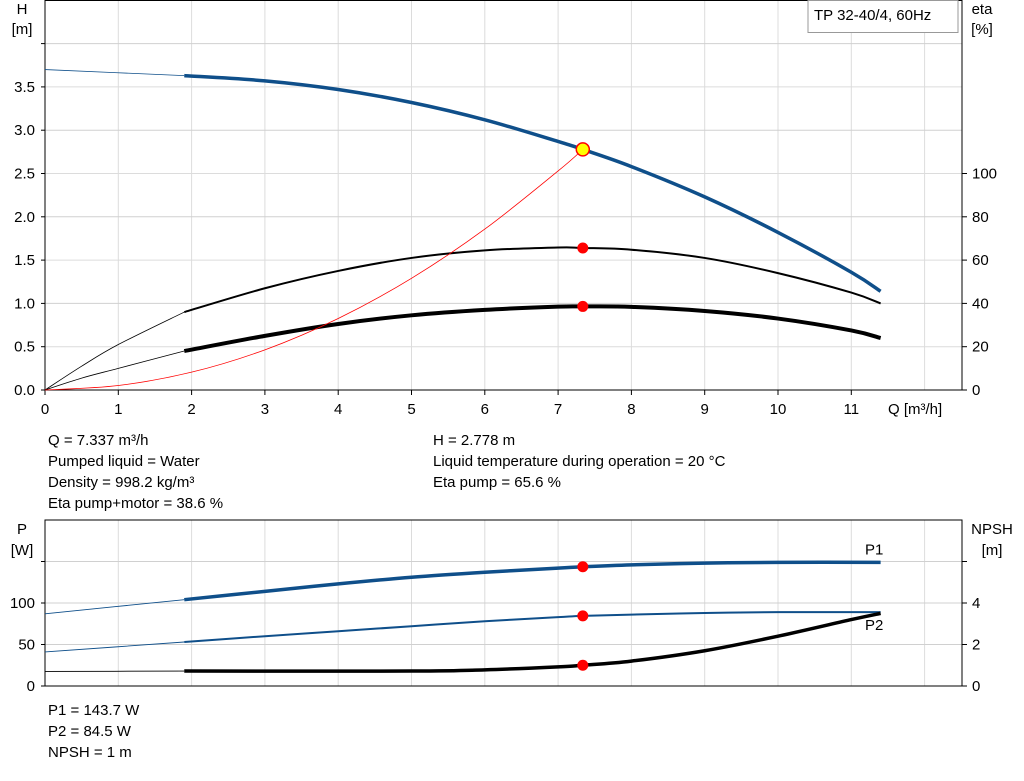 The image size is (1024, 781). I want to click on series-NPSH, so click(532, 642).